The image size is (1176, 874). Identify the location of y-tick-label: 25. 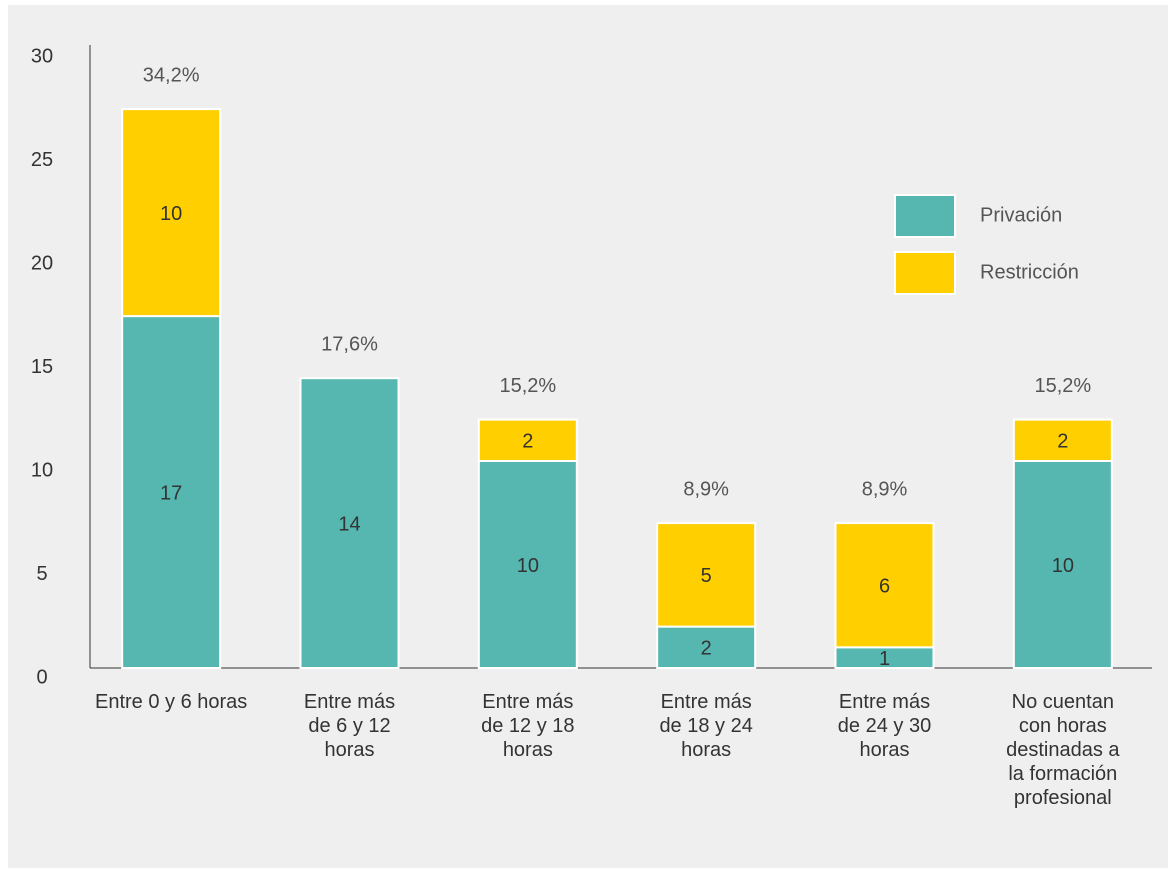
(42, 160).